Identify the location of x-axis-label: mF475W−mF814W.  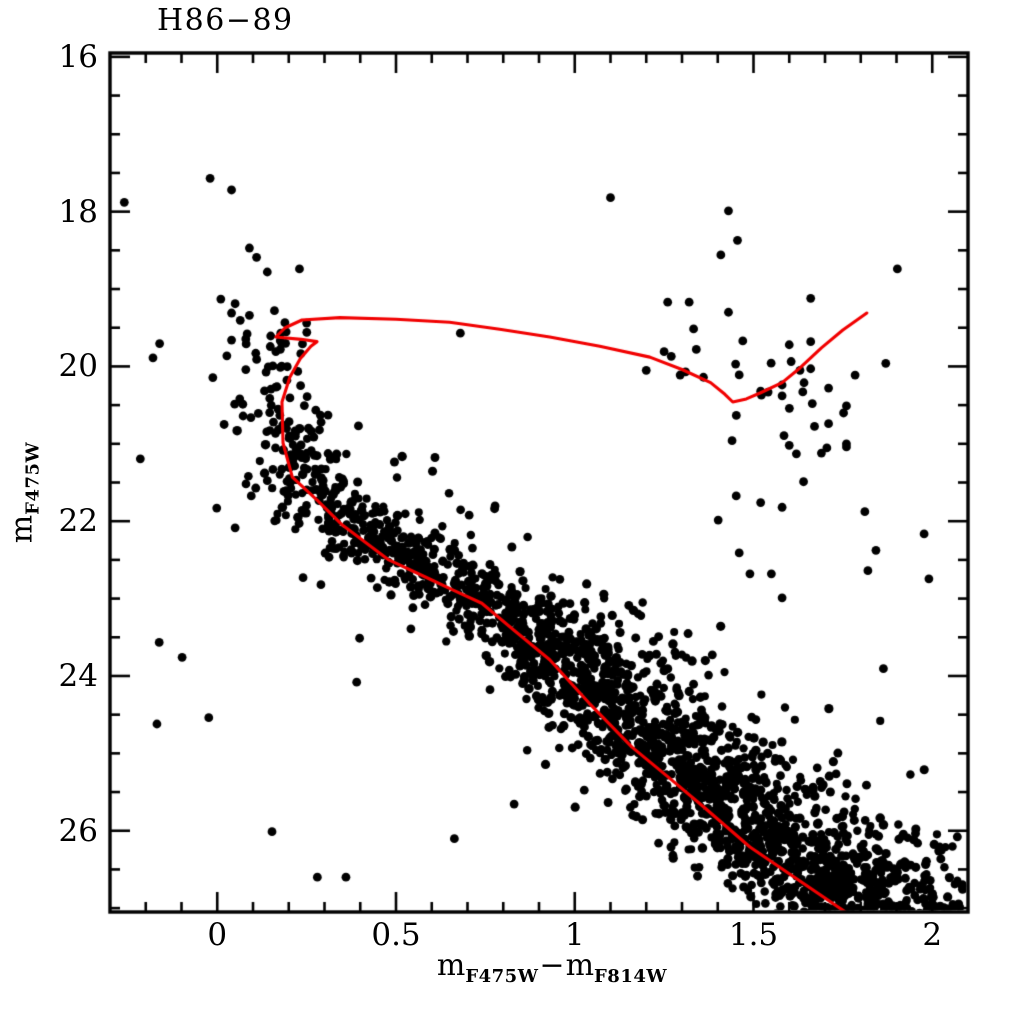
(552, 967).